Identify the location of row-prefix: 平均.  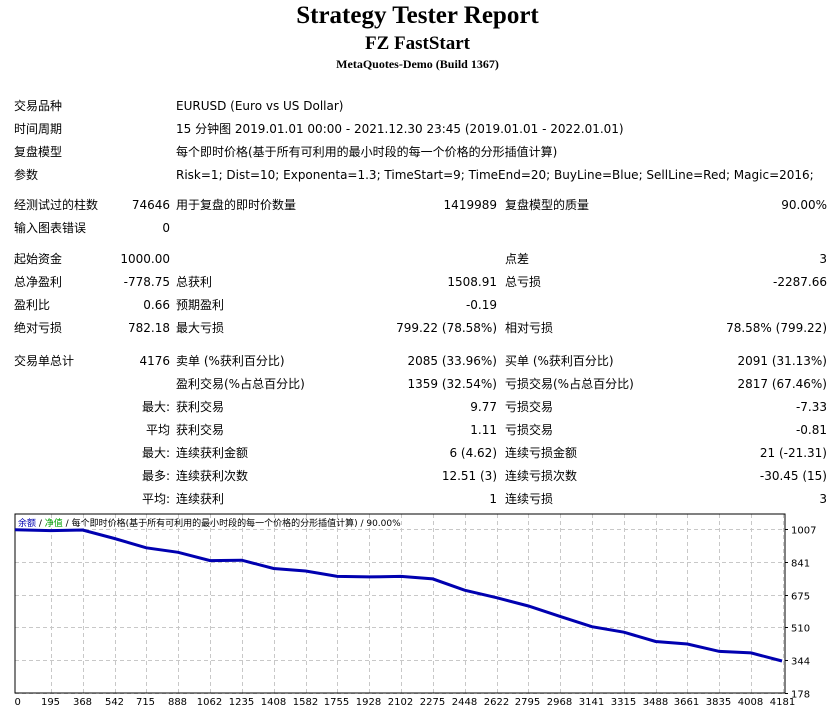
(157, 430).